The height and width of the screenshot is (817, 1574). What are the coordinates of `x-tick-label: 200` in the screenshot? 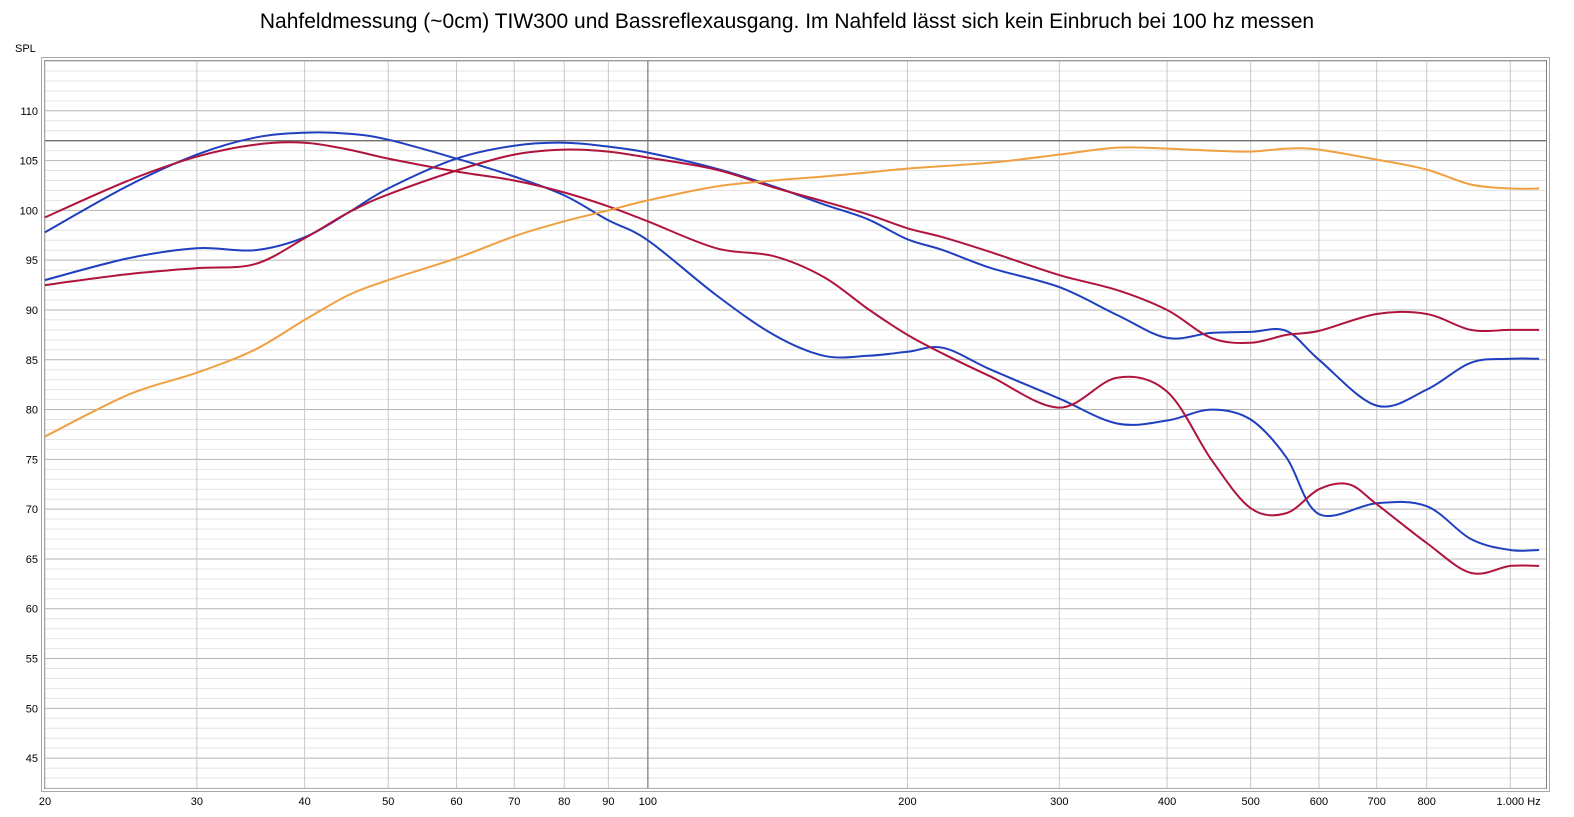 It's located at (907, 802).